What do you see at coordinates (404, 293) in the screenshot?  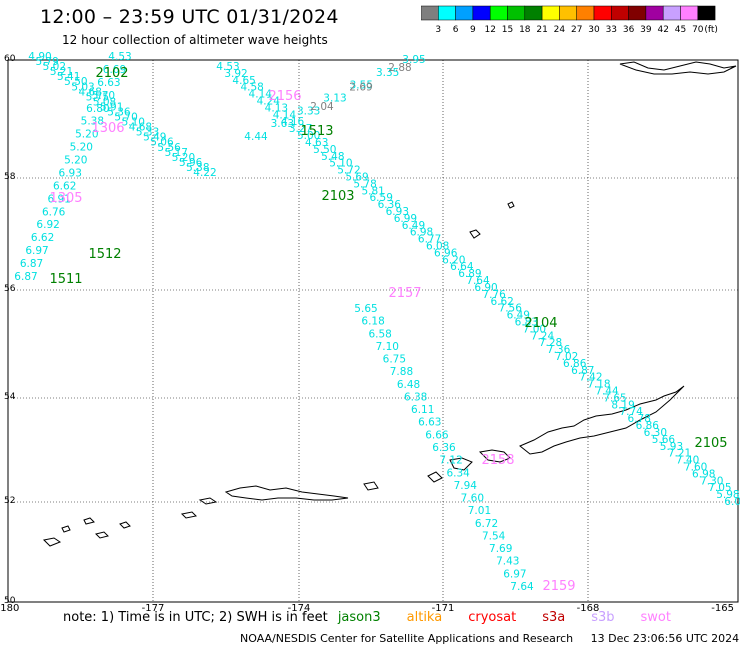 I see `pass-id-label: 2157` at bounding box center [404, 293].